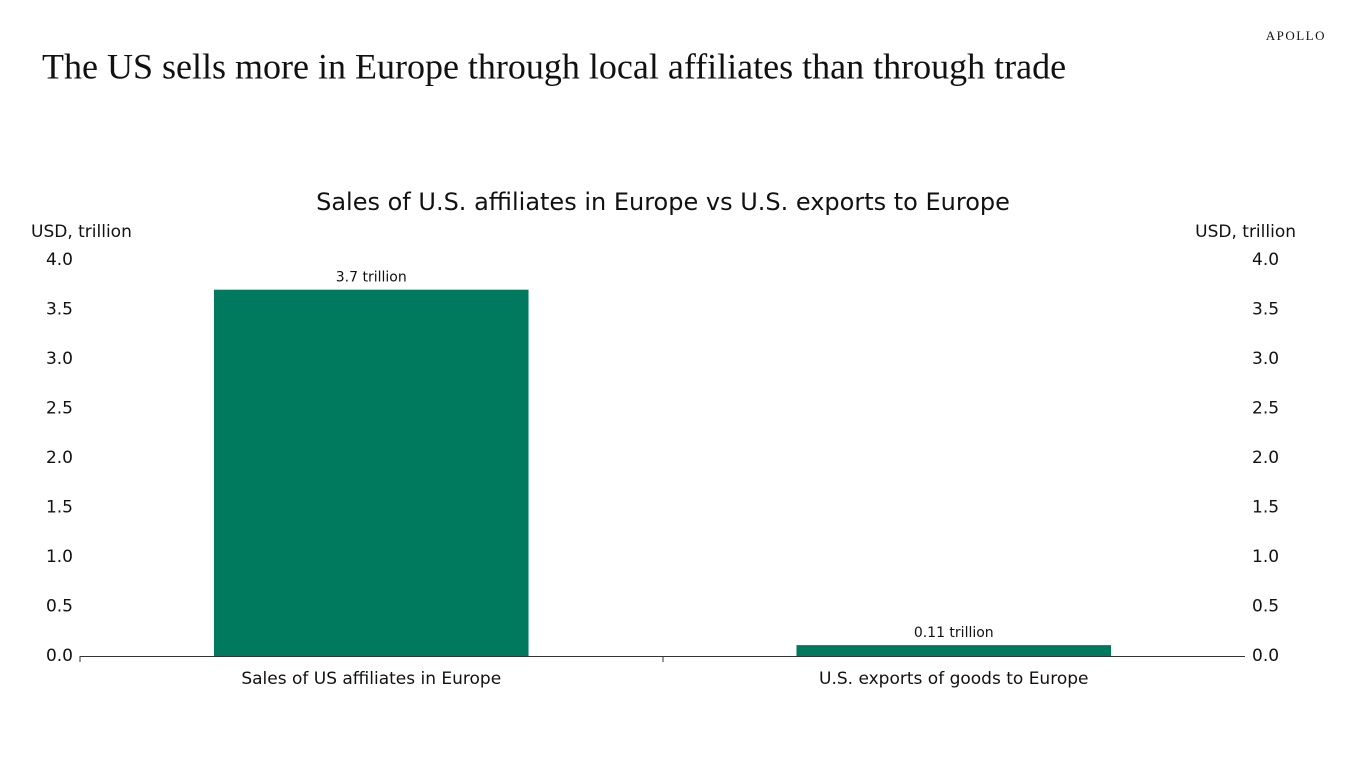  What do you see at coordinates (953, 679) in the screenshot?
I see `x-tick-label: U.S. exports of goods to Europe` at bounding box center [953, 679].